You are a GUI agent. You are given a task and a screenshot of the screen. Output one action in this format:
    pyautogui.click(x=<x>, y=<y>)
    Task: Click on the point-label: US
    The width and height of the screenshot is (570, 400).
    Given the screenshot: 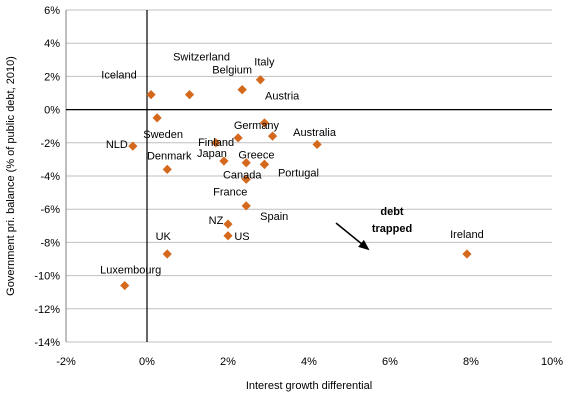 What is the action you would take?
    pyautogui.click(x=241, y=237)
    